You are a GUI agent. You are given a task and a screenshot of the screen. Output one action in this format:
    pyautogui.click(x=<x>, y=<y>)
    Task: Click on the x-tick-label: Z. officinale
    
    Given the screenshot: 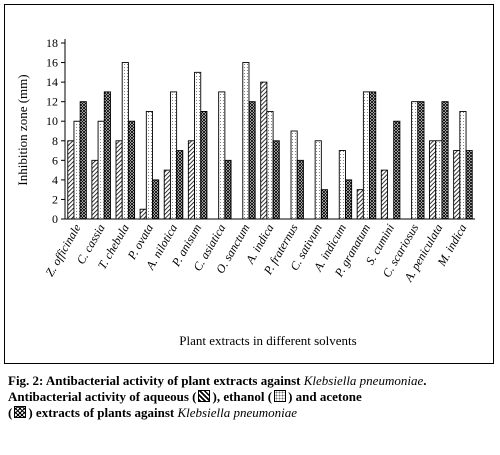 What is the action you would take?
    pyautogui.click(x=63, y=250)
    